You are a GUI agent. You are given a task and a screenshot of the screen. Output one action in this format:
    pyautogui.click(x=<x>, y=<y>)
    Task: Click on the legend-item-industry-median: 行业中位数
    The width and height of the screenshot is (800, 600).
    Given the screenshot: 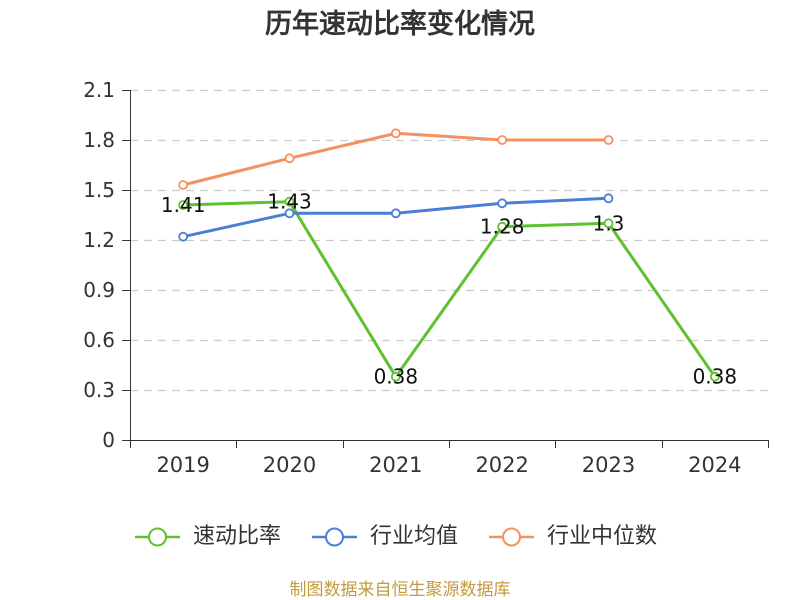 What is the action you would take?
    pyautogui.click(x=572, y=537)
    